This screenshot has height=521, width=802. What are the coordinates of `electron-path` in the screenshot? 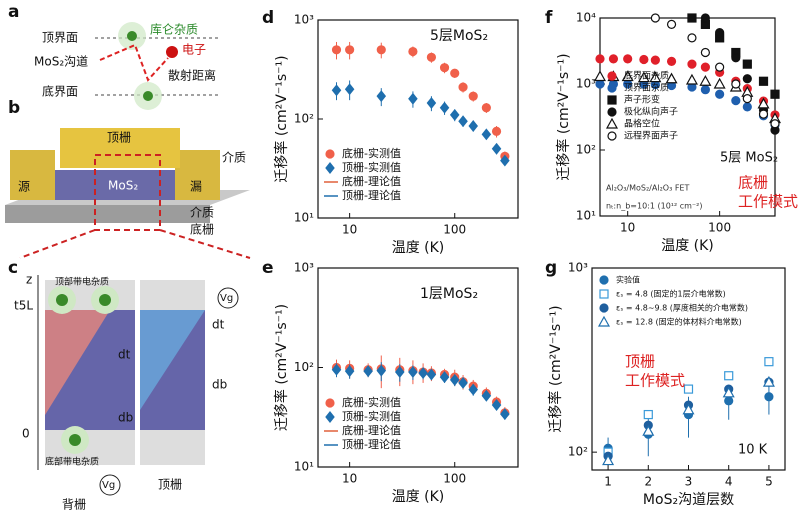 It's located at (134, 62).